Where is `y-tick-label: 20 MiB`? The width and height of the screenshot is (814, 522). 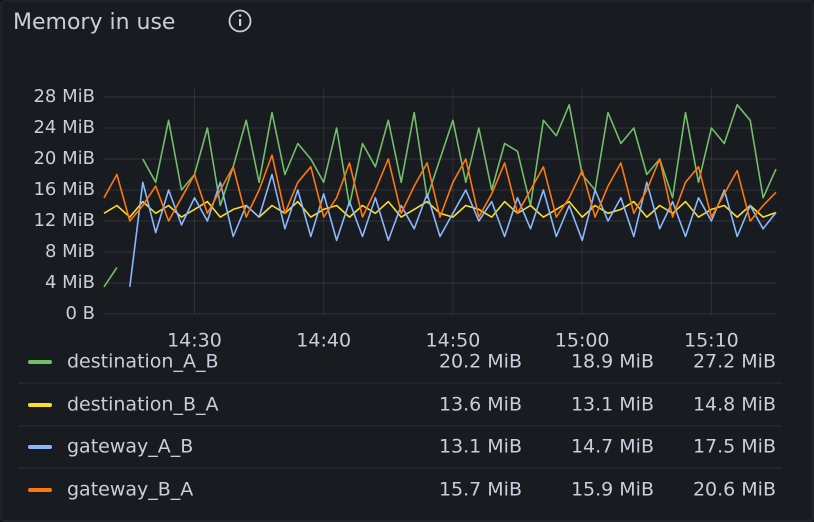 y-tick-label: 20 MiB is located at coordinates (64, 158).